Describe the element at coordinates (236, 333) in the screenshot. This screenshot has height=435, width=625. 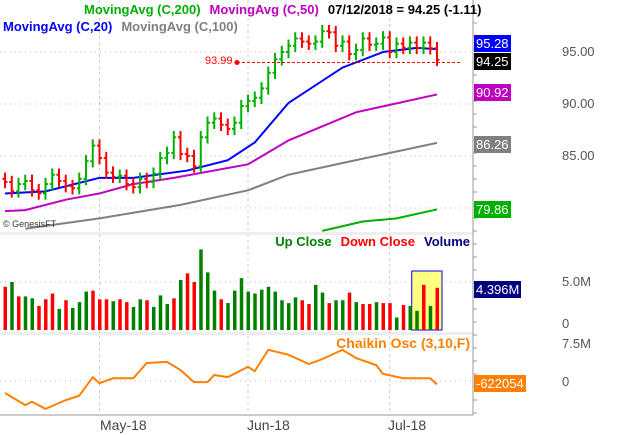
I see `panel-divider` at that location.